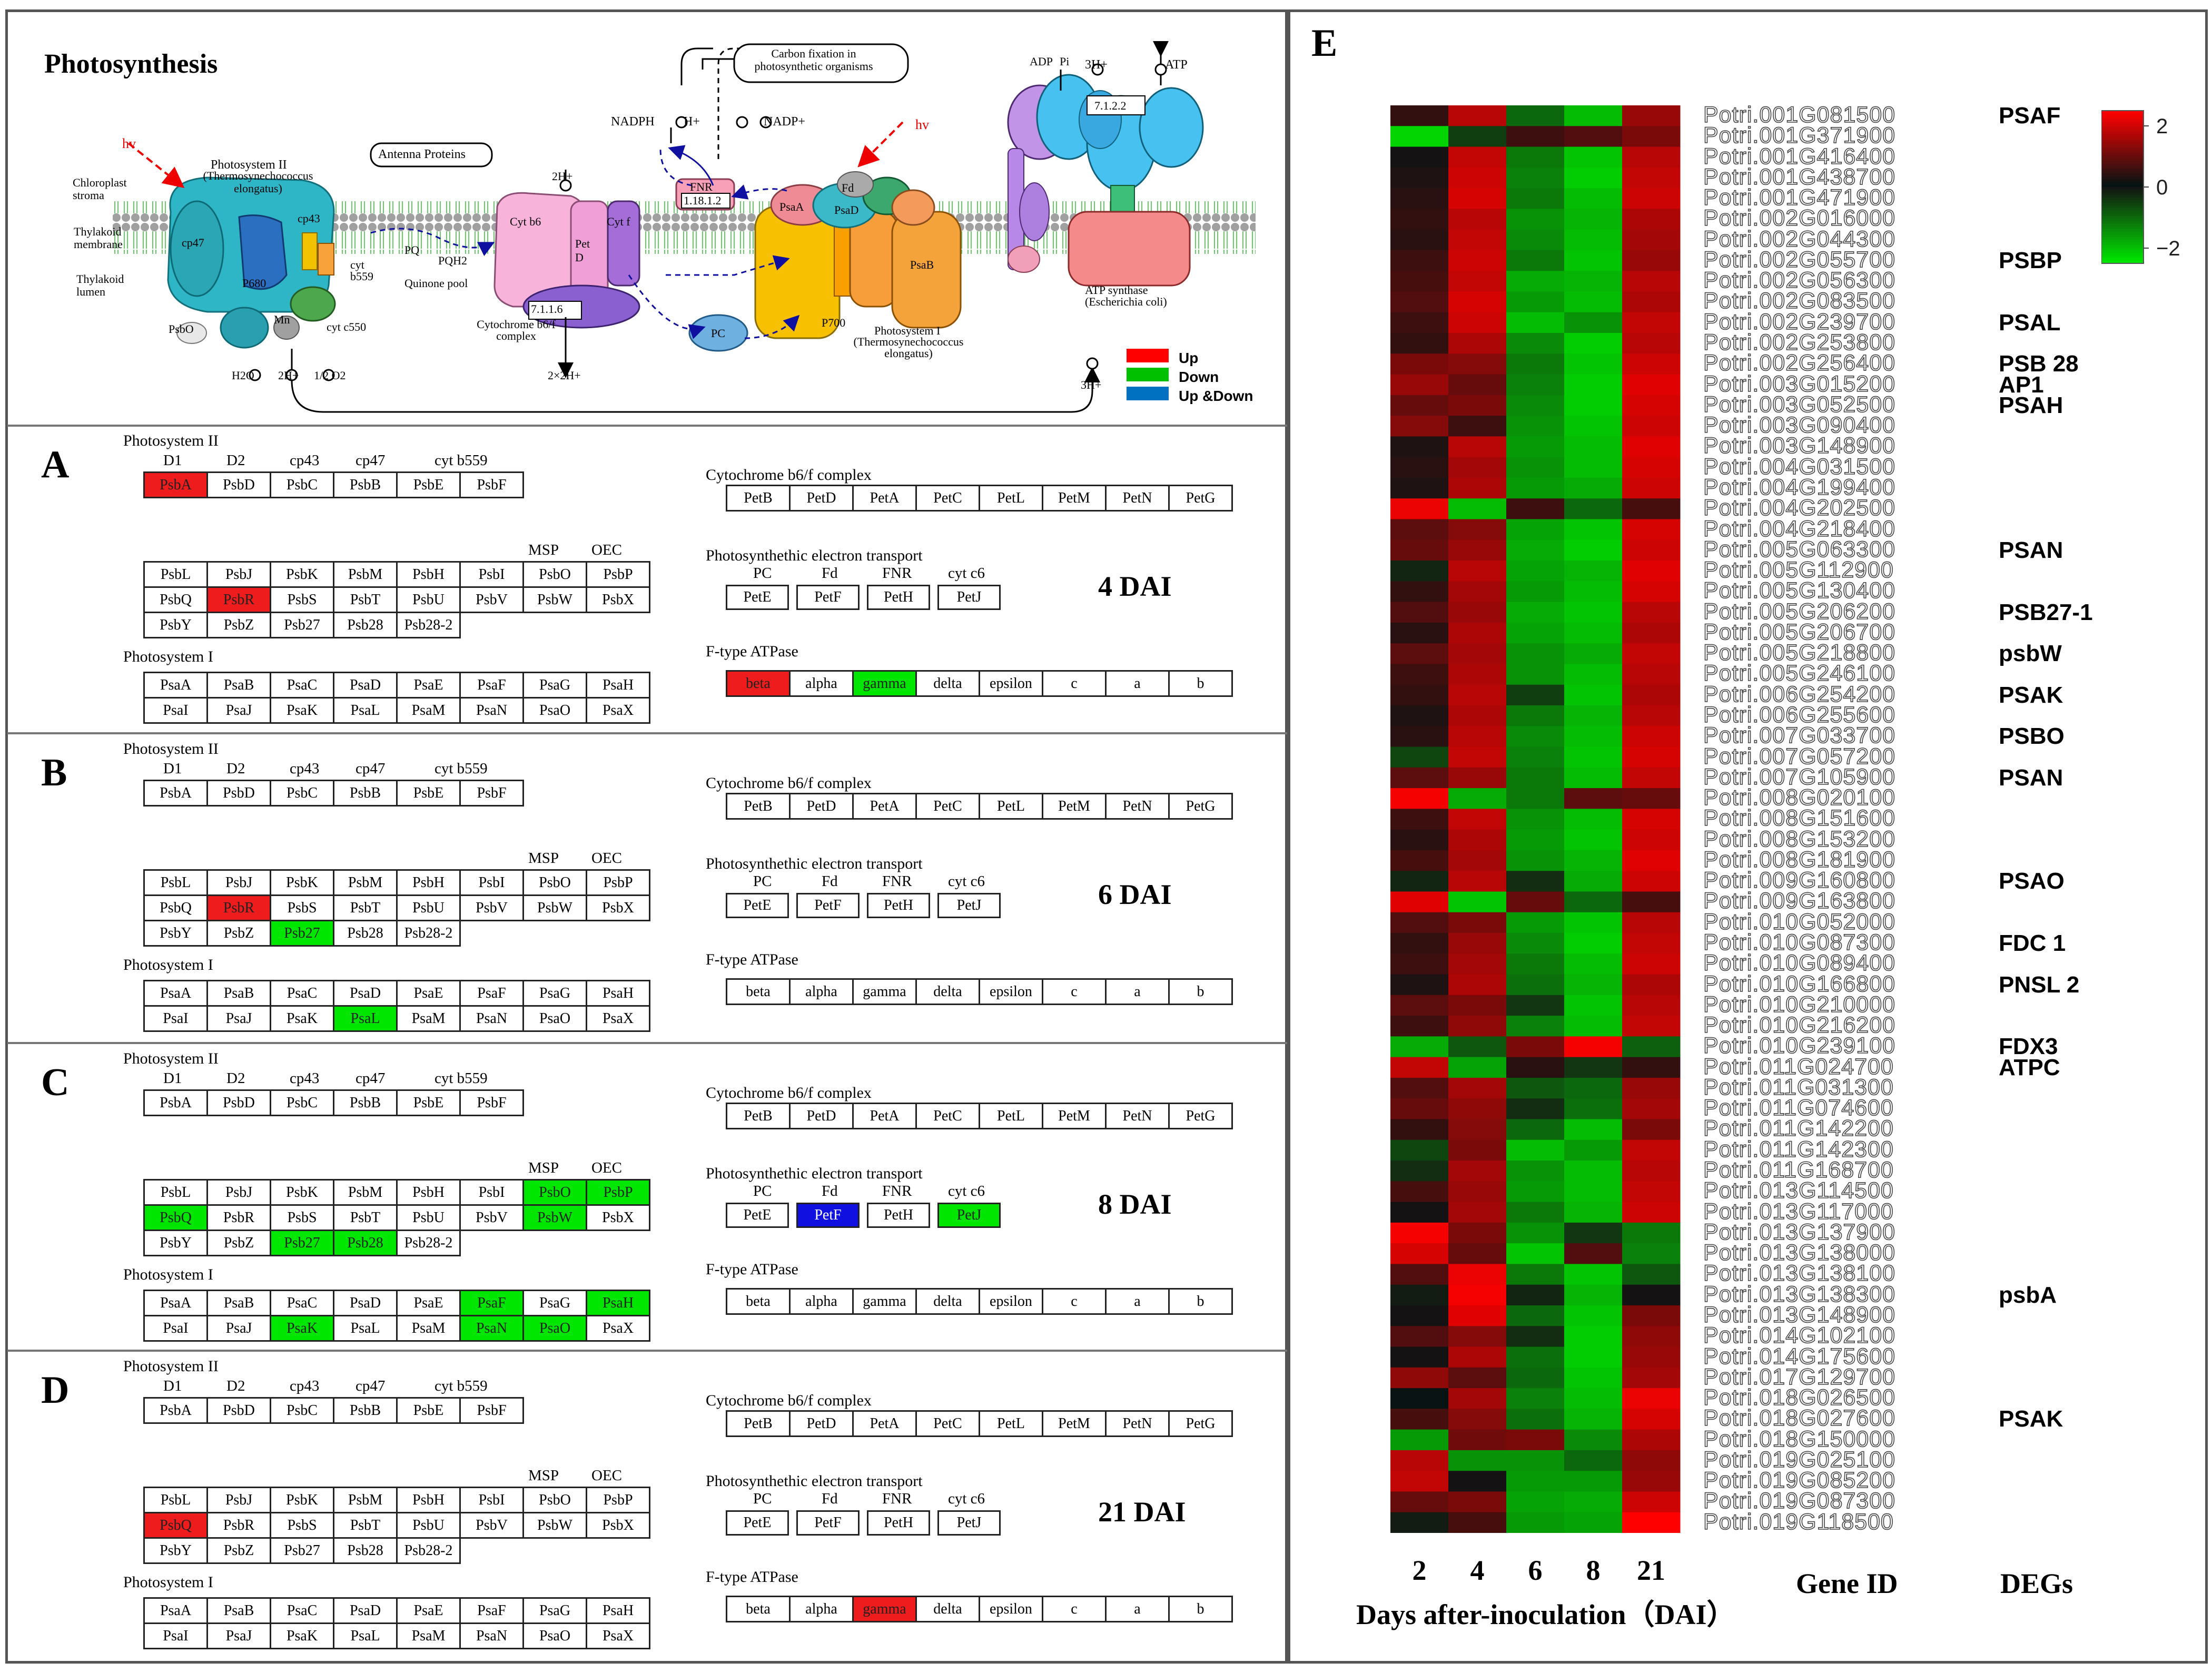 The width and height of the screenshot is (2212, 1672). I want to click on gene-cell: PsbK, so click(302, 1500).